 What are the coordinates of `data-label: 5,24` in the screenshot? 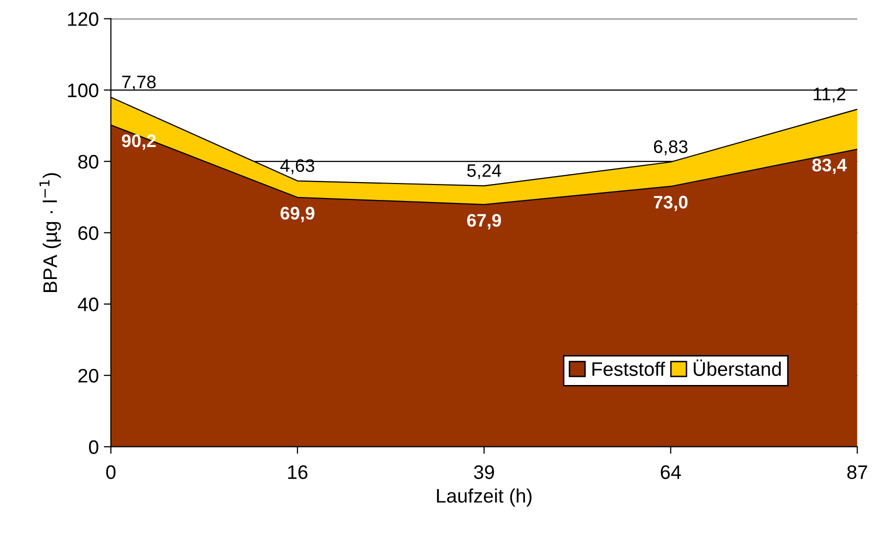 It's located at (484, 172).